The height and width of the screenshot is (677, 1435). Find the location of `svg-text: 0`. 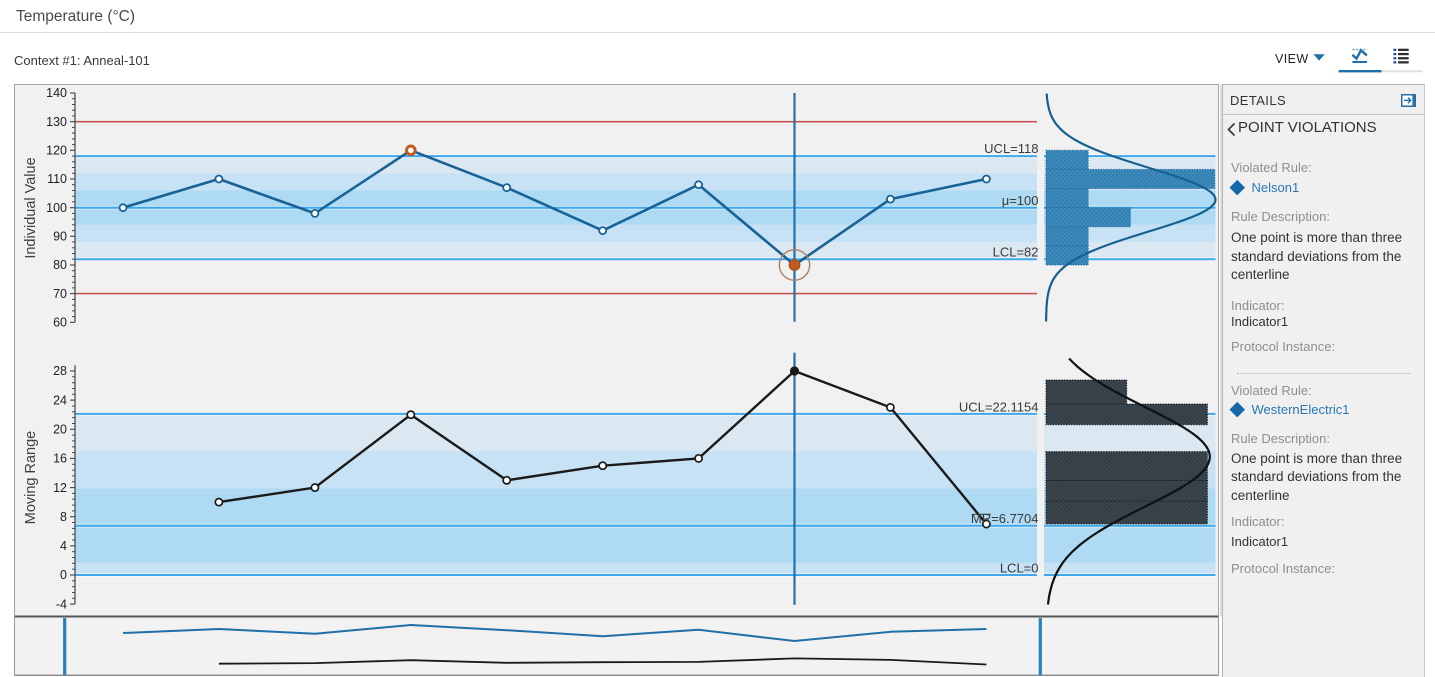

svg-text: 0 is located at coordinates (63, 575).